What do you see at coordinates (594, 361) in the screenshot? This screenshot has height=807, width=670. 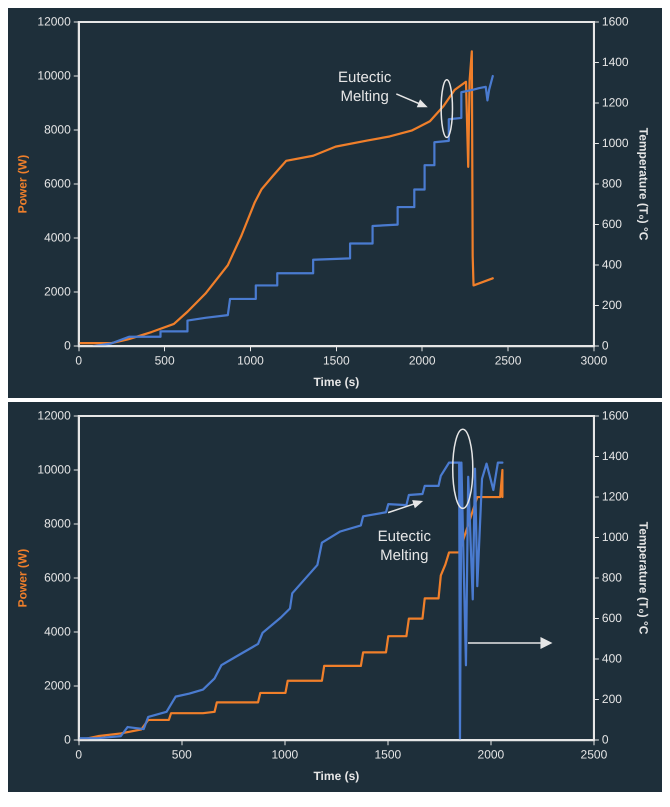 I see `x-tick-label: 3000` at bounding box center [594, 361].